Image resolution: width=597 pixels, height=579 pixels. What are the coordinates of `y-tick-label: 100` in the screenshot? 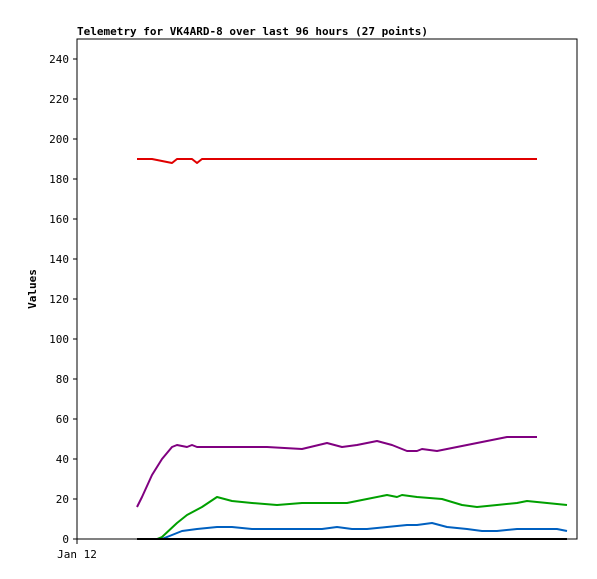 It's located at (59, 339).